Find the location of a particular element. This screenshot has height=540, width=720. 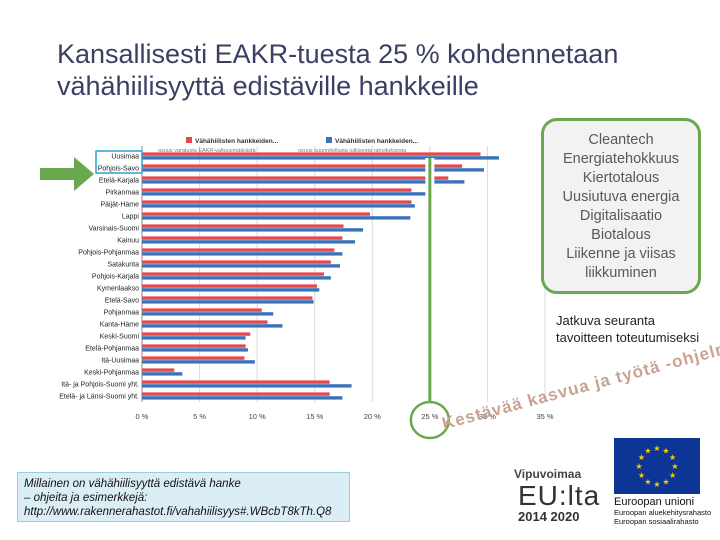

category-label: Uusimaa is located at coordinates (125, 157).